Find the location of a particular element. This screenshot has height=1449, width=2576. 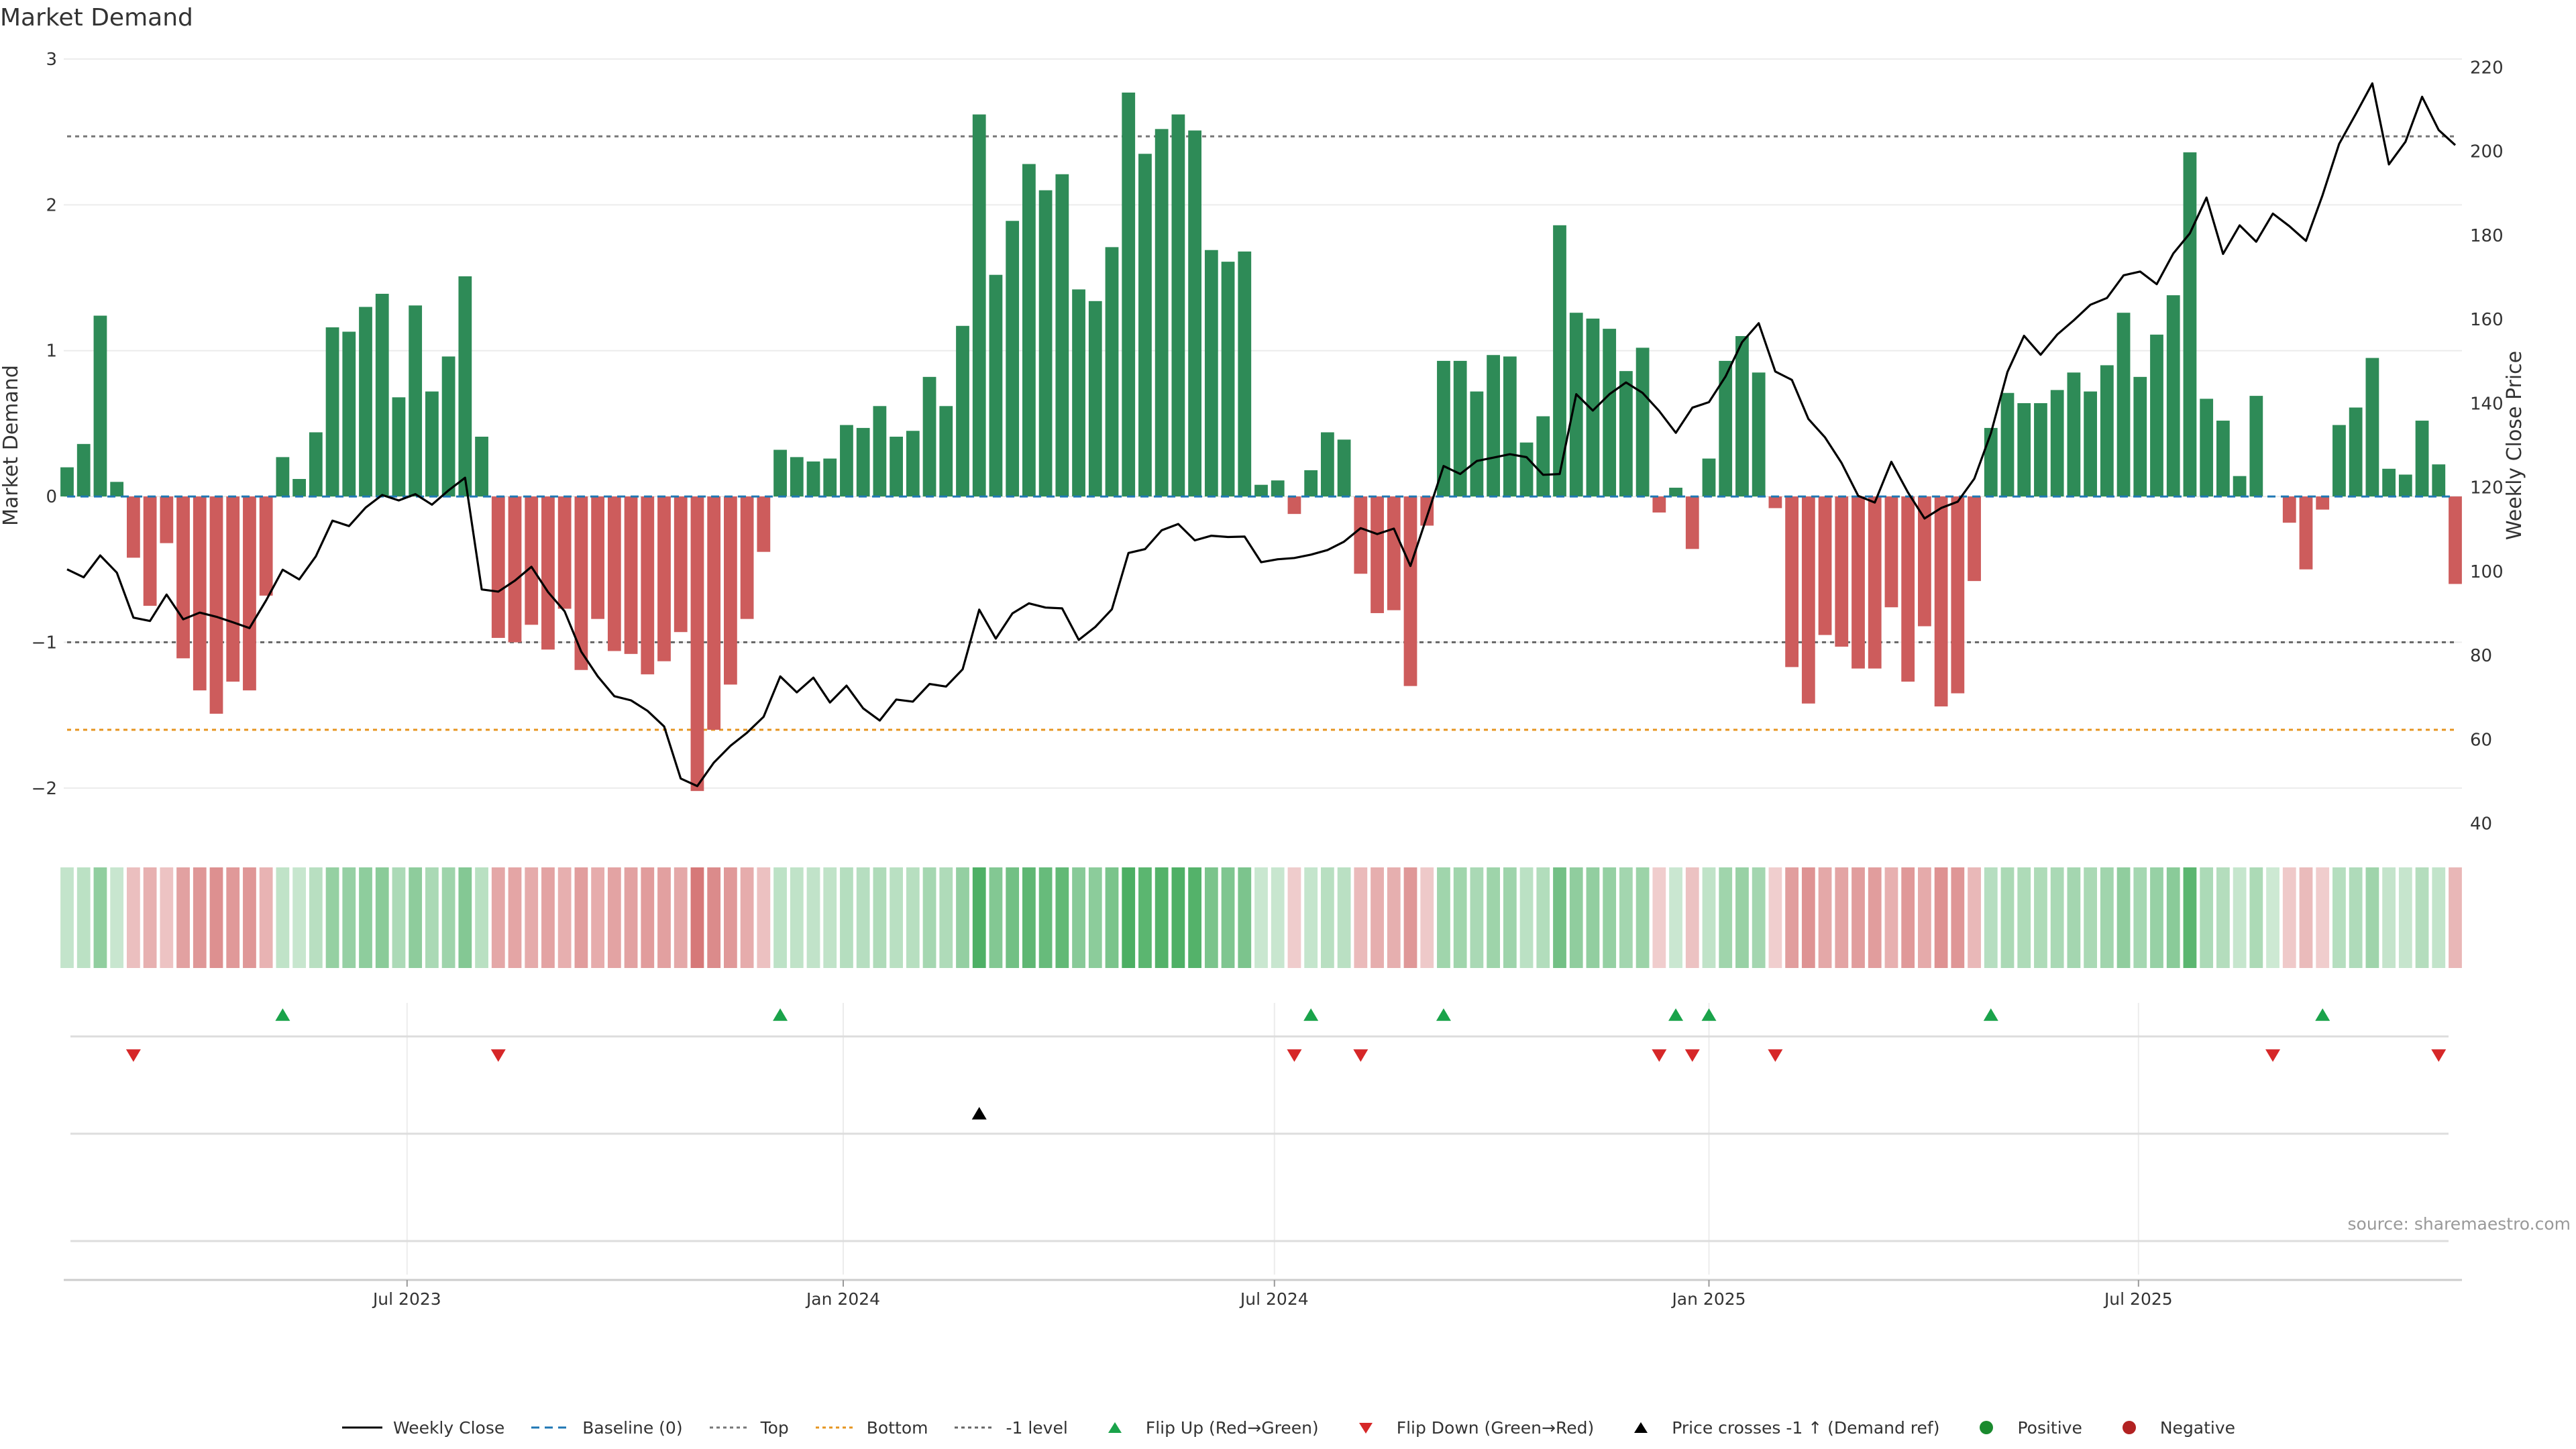

y-tick-label: 0 is located at coordinates (51, 497).